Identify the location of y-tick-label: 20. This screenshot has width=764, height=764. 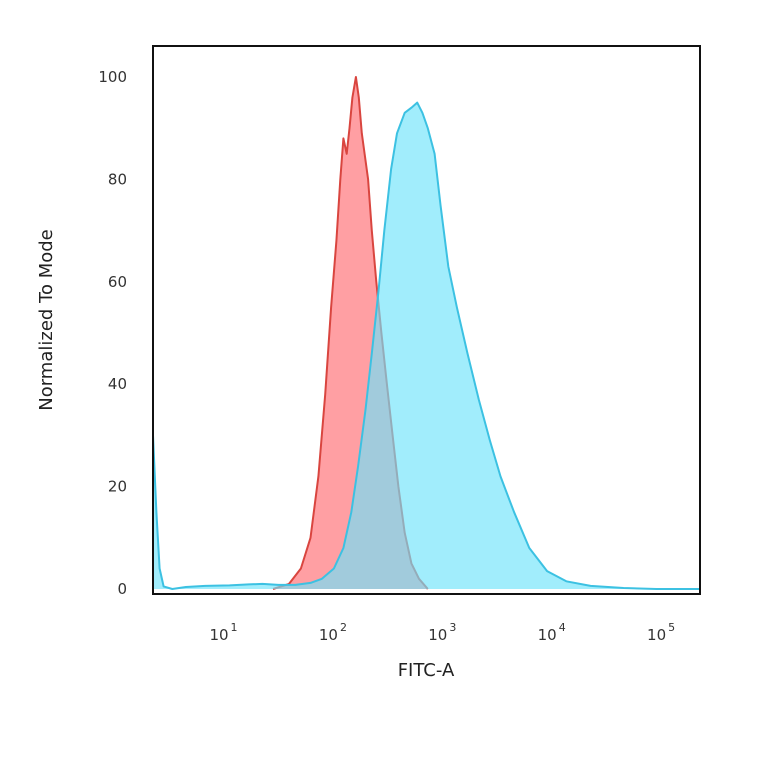
(117, 487).